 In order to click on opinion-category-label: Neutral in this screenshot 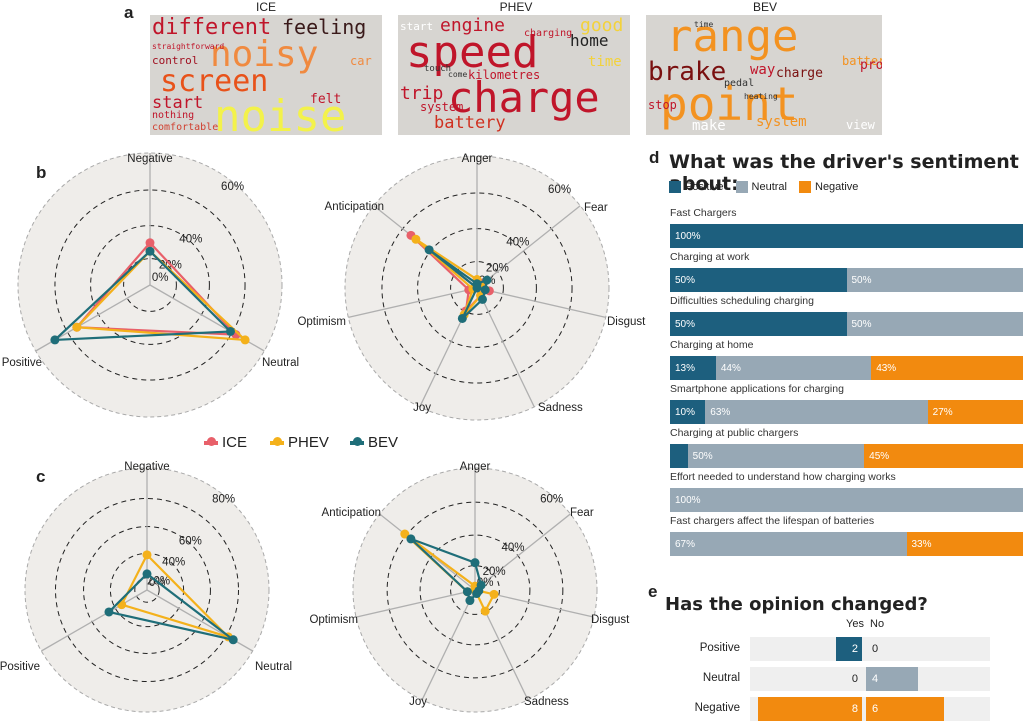, I will do `click(721, 678)`.